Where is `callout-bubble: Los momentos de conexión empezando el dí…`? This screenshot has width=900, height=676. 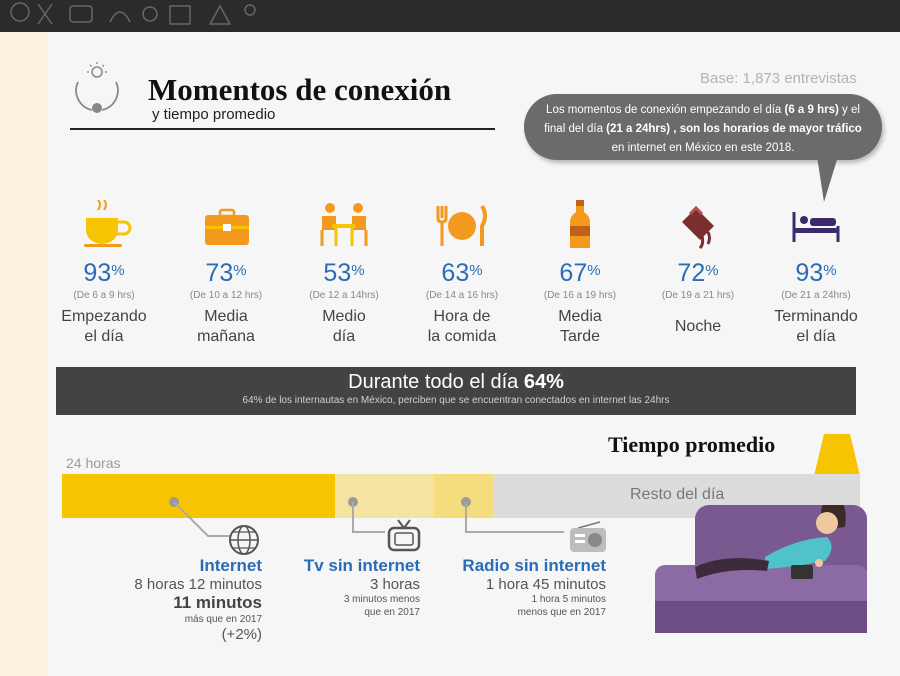 callout-bubble: Los momentos de conexión empezando el dí… is located at coordinates (703, 127).